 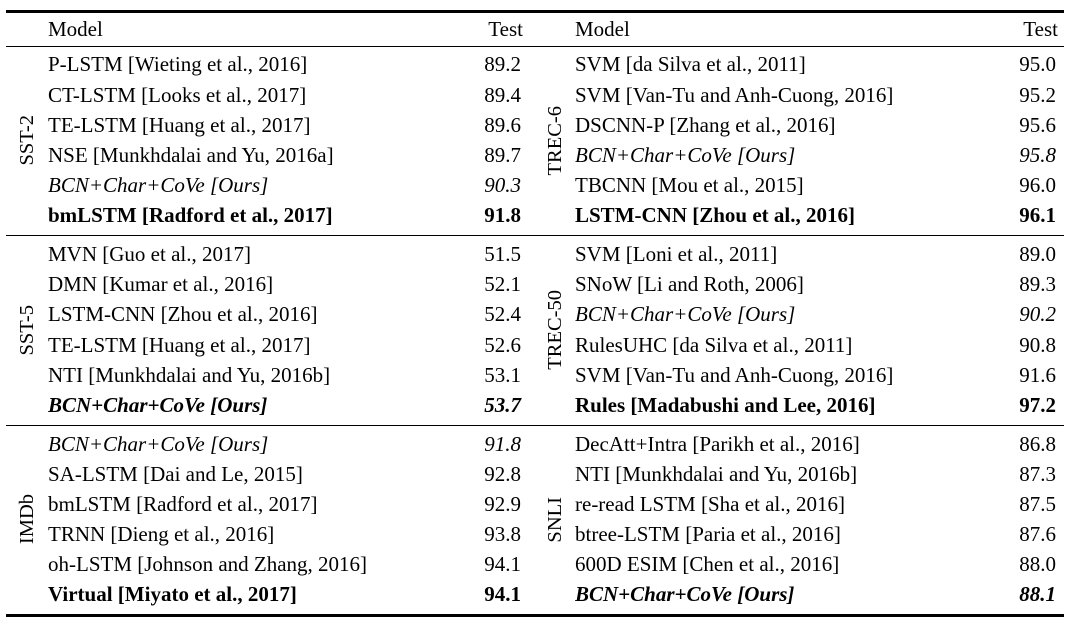 What do you see at coordinates (725, 404) in the screenshot?
I see `model-cell: Rules [Madabushi and Lee, 2016]` at bounding box center [725, 404].